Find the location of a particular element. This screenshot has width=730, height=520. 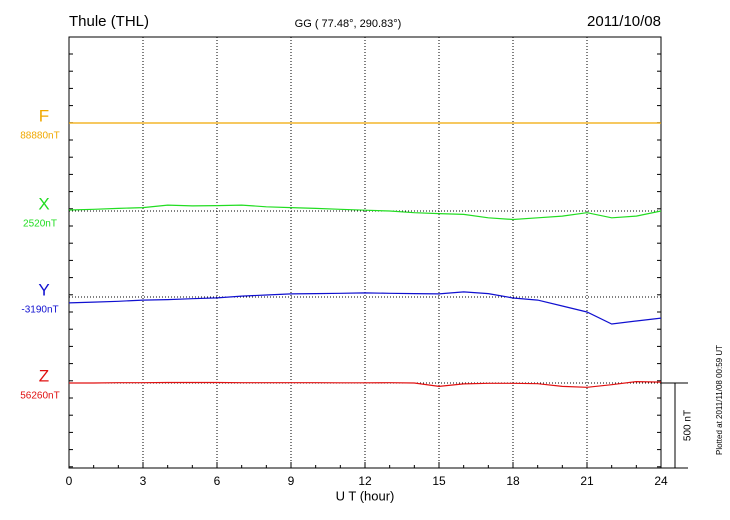

x-tick-label: 6 is located at coordinates (217, 481).